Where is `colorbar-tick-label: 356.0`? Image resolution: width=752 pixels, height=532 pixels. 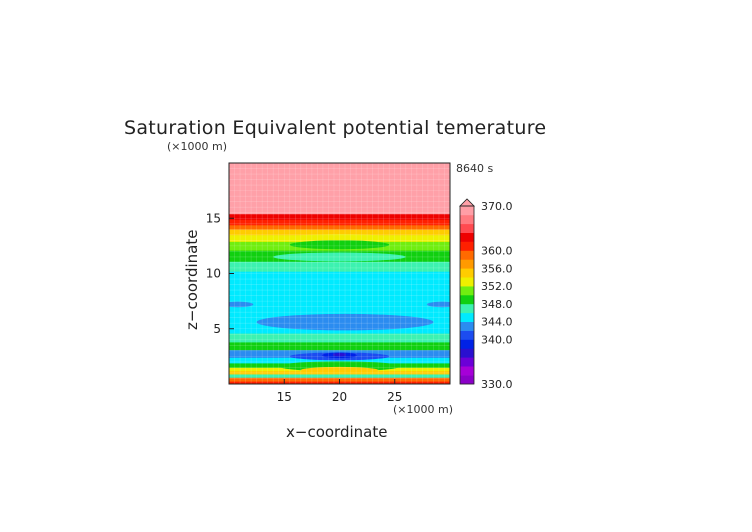 colorbar-tick-label: 356.0 is located at coordinates (497, 268).